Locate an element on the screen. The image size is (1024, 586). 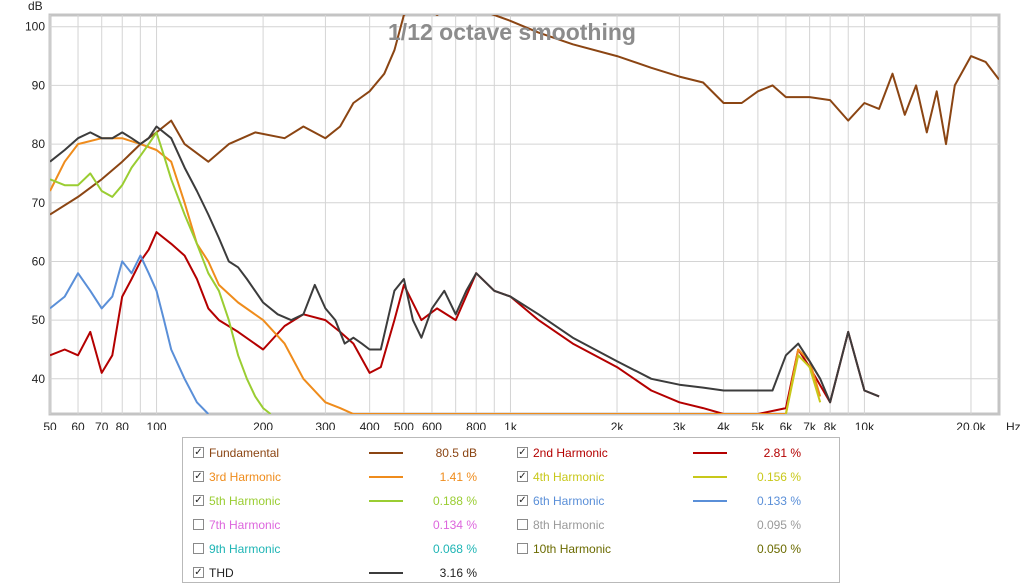
x-tick-label: 300 is located at coordinates (325, 425).